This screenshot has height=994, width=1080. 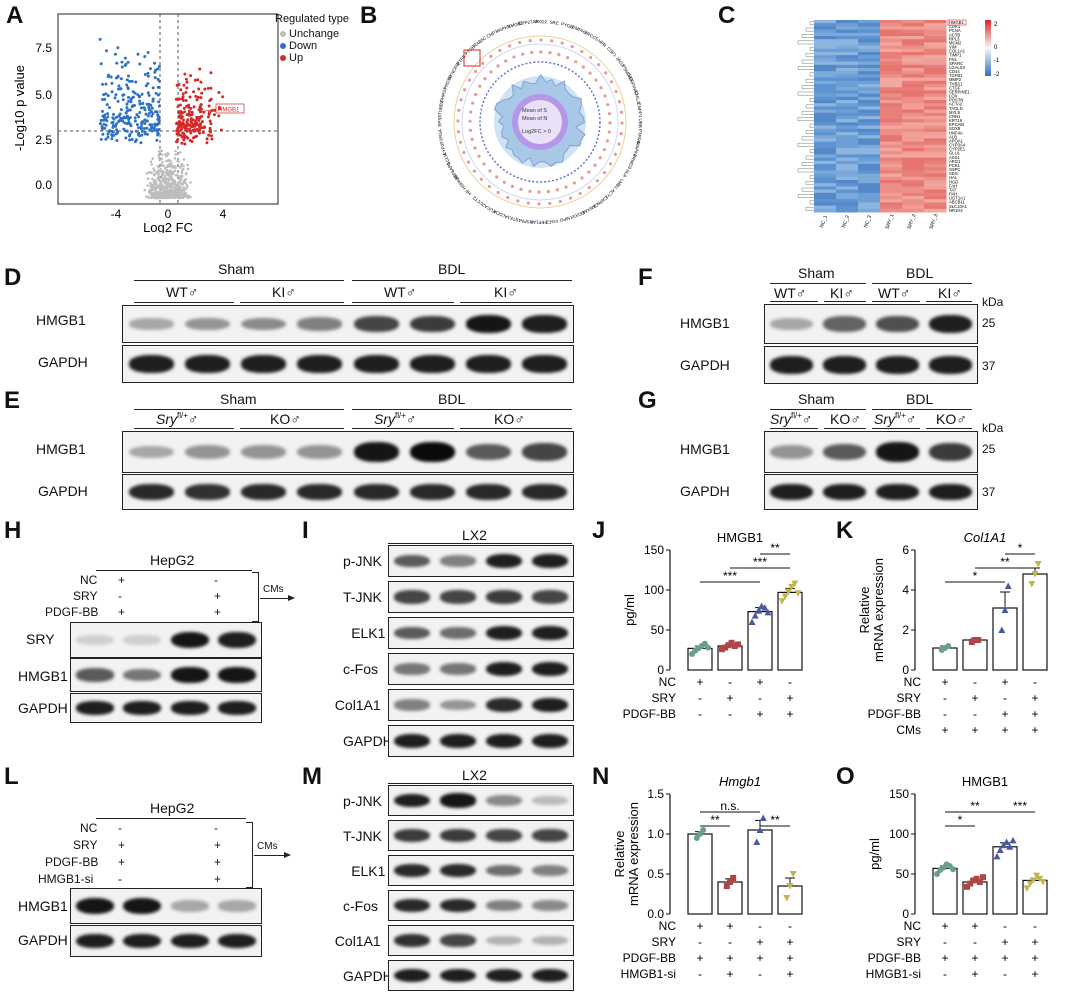 I want to click on chart-y-tick-label: 1.0, so click(x=655, y=834).